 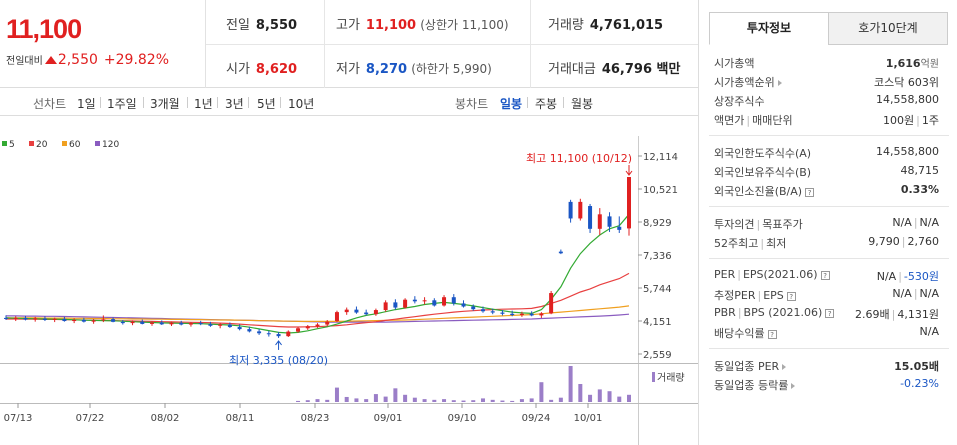 What do you see at coordinates (234, 104) in the screenshot?
I see `period-3y: 3년` at bounding box center [234, 104].